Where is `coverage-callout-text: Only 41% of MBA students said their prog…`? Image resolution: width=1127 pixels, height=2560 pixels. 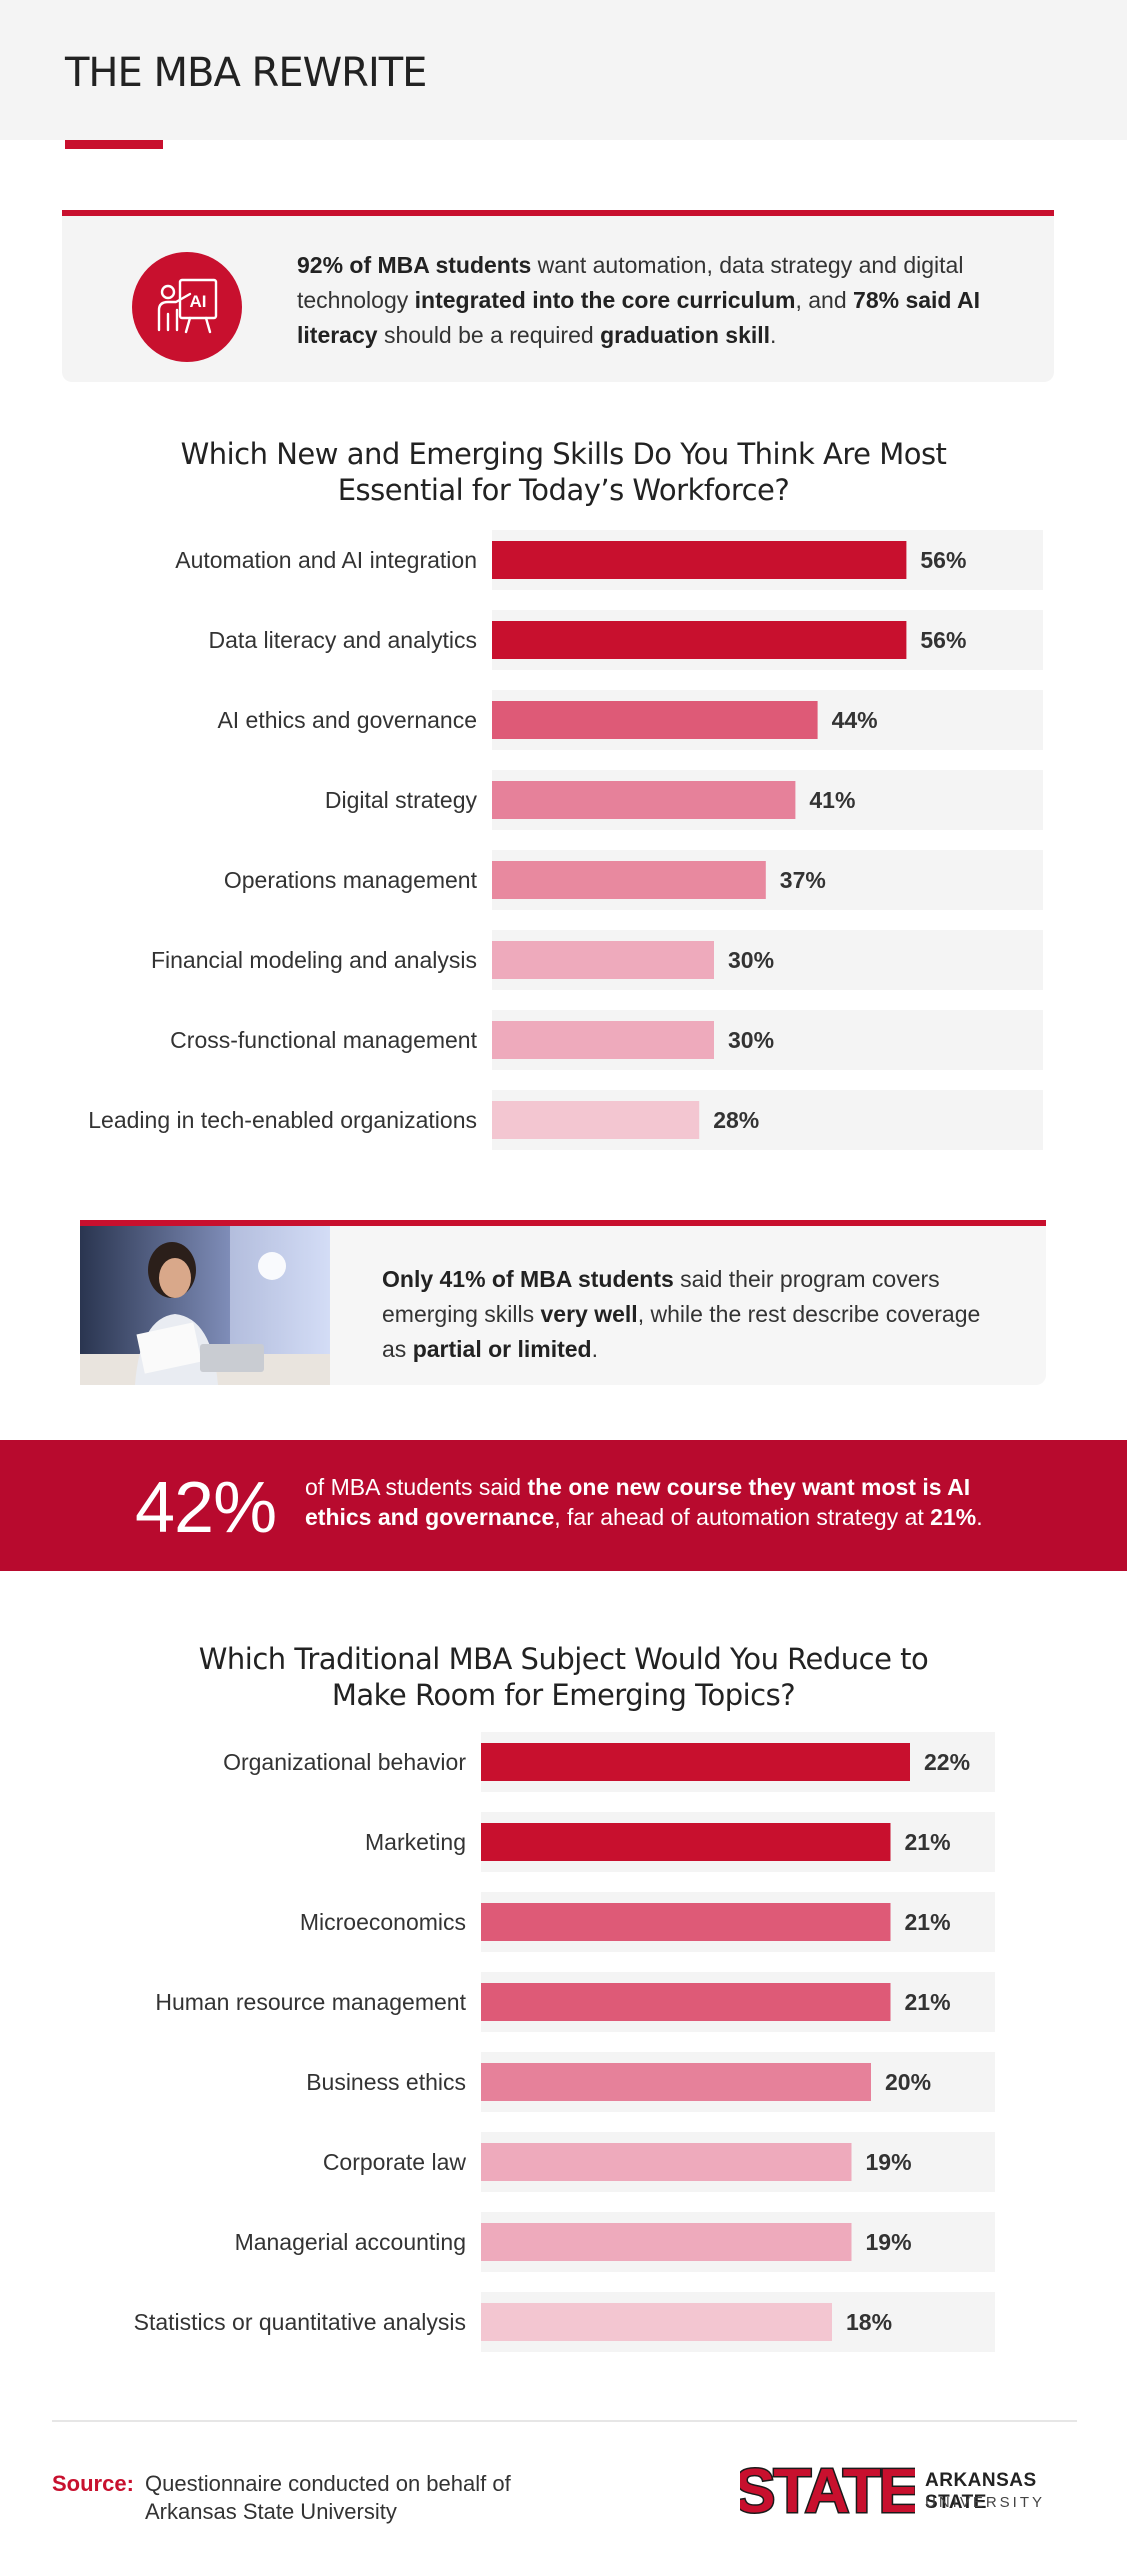
coverage-callout-text: Only 41% of MBA students said their prog… is located at coordinates (681, 1314).